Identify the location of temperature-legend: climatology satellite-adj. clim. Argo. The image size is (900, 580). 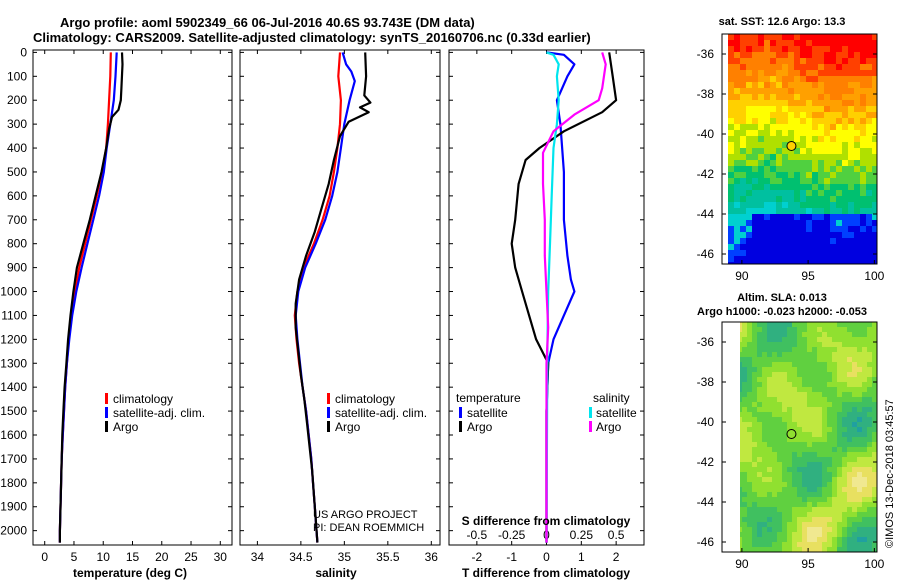
(155, 413).